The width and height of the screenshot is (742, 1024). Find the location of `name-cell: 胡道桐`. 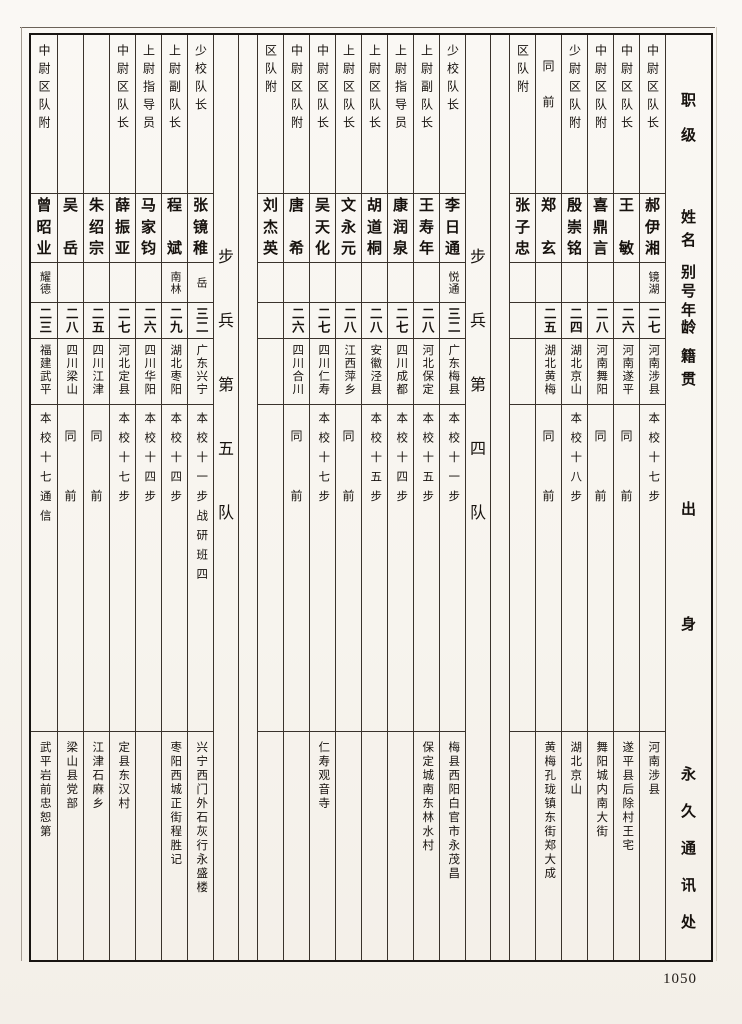

name-cell: 胡道桐 is located at coordinates (374, 227).